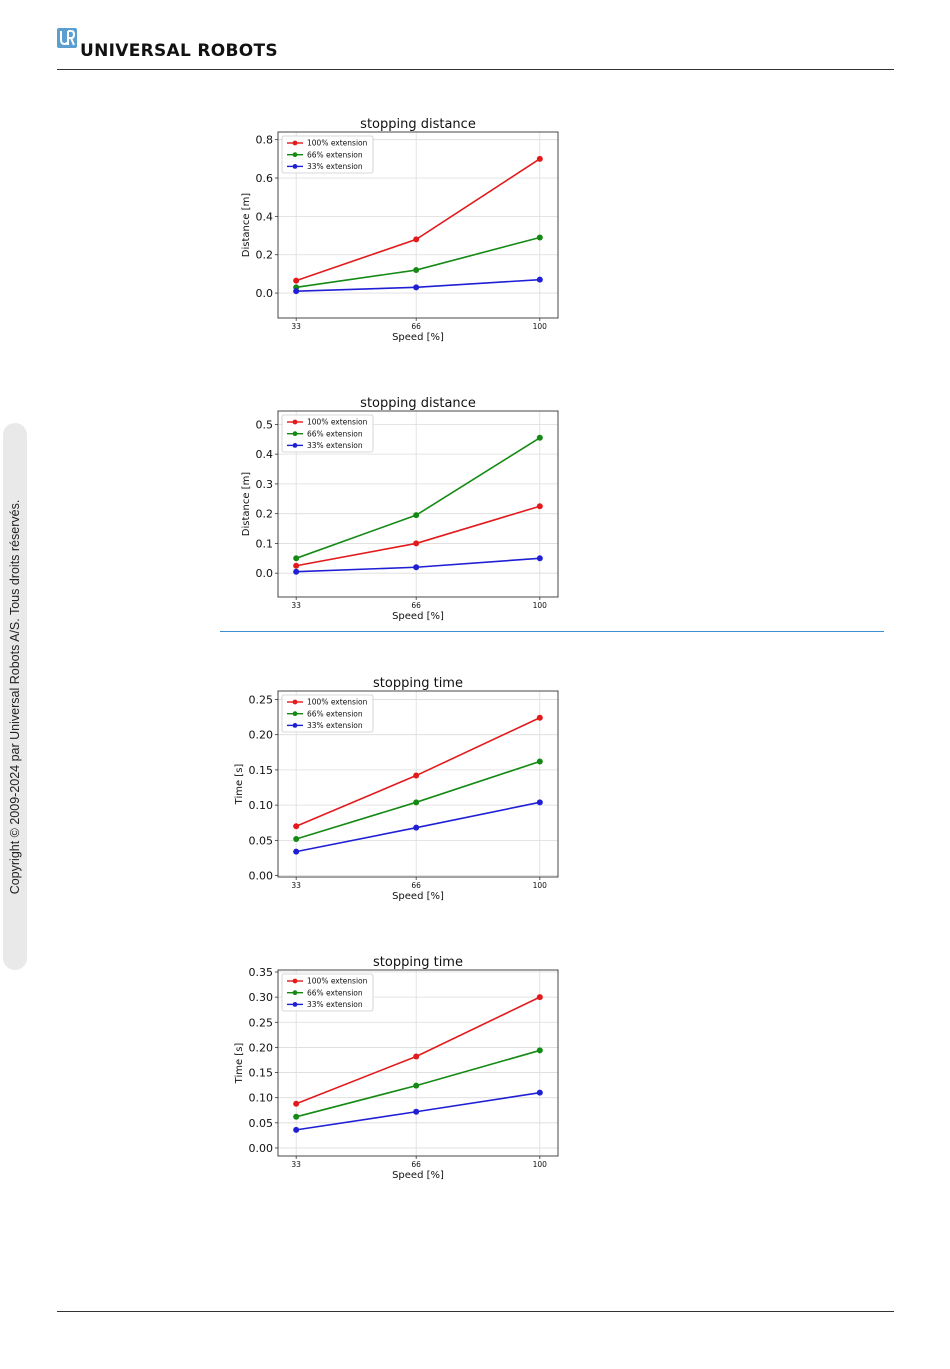  Describe the element at coordinates (239, 785) in the screenshot. I see `y-axis-label: Time [s]` at that location.